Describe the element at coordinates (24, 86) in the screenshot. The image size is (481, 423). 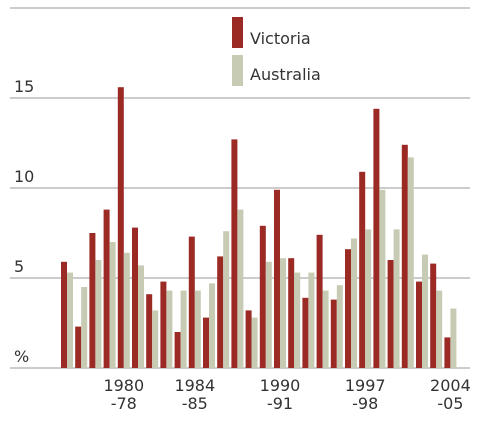
I see `y-tick-label: 15` at that location.